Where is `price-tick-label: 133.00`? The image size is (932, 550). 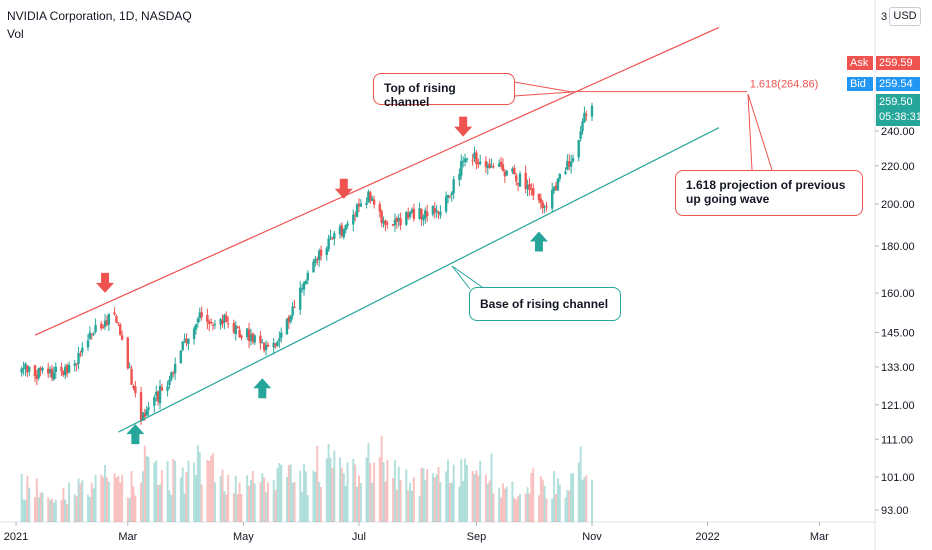
price-tick-label: 133.00 is located at coordinates (898, 368).